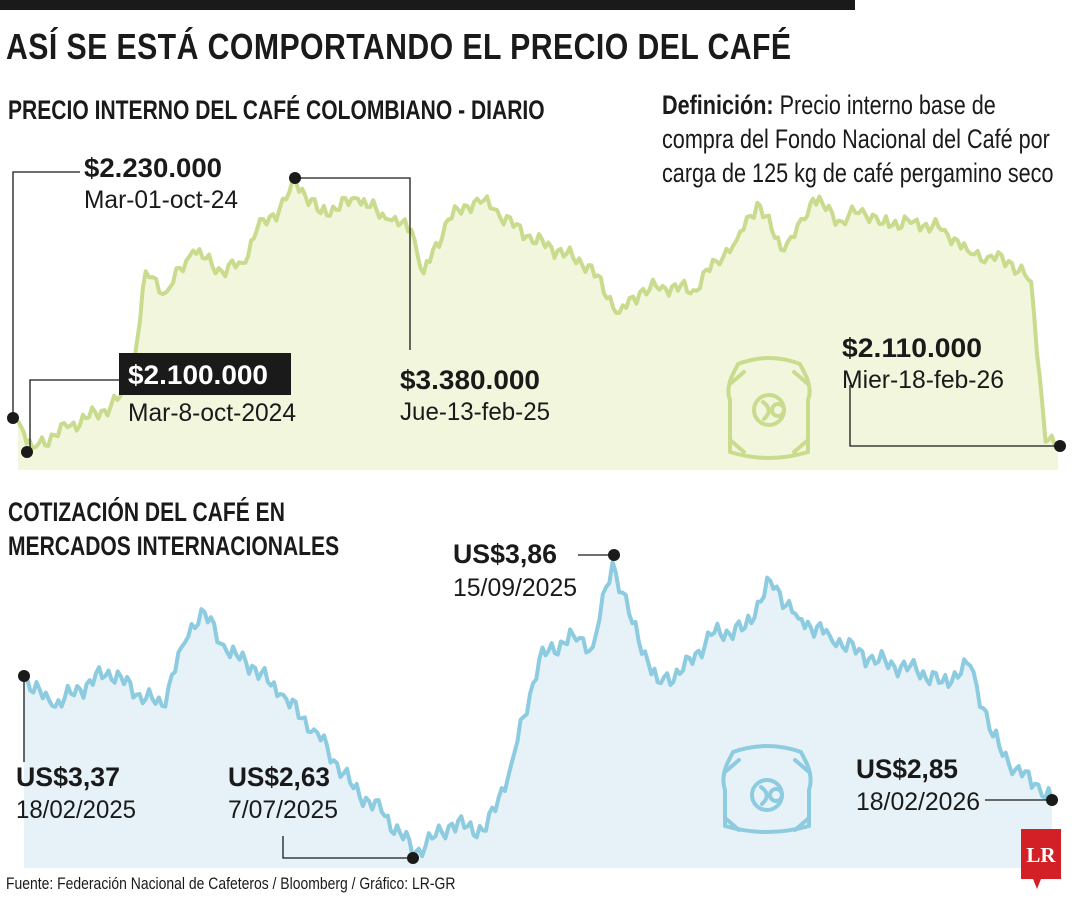 The height and width of the screenshot is (900, 1080). What do you see at coordinates (918, 802) in the screenshot?
I see `annotation-date: 18/02/2026` at bounding box center [918, 802].